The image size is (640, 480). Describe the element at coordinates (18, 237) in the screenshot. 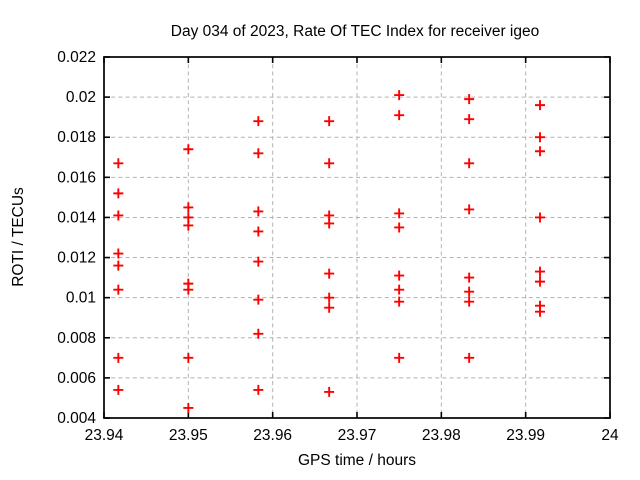

I see `y-axis-label: ROTI / TECUs` at that location.